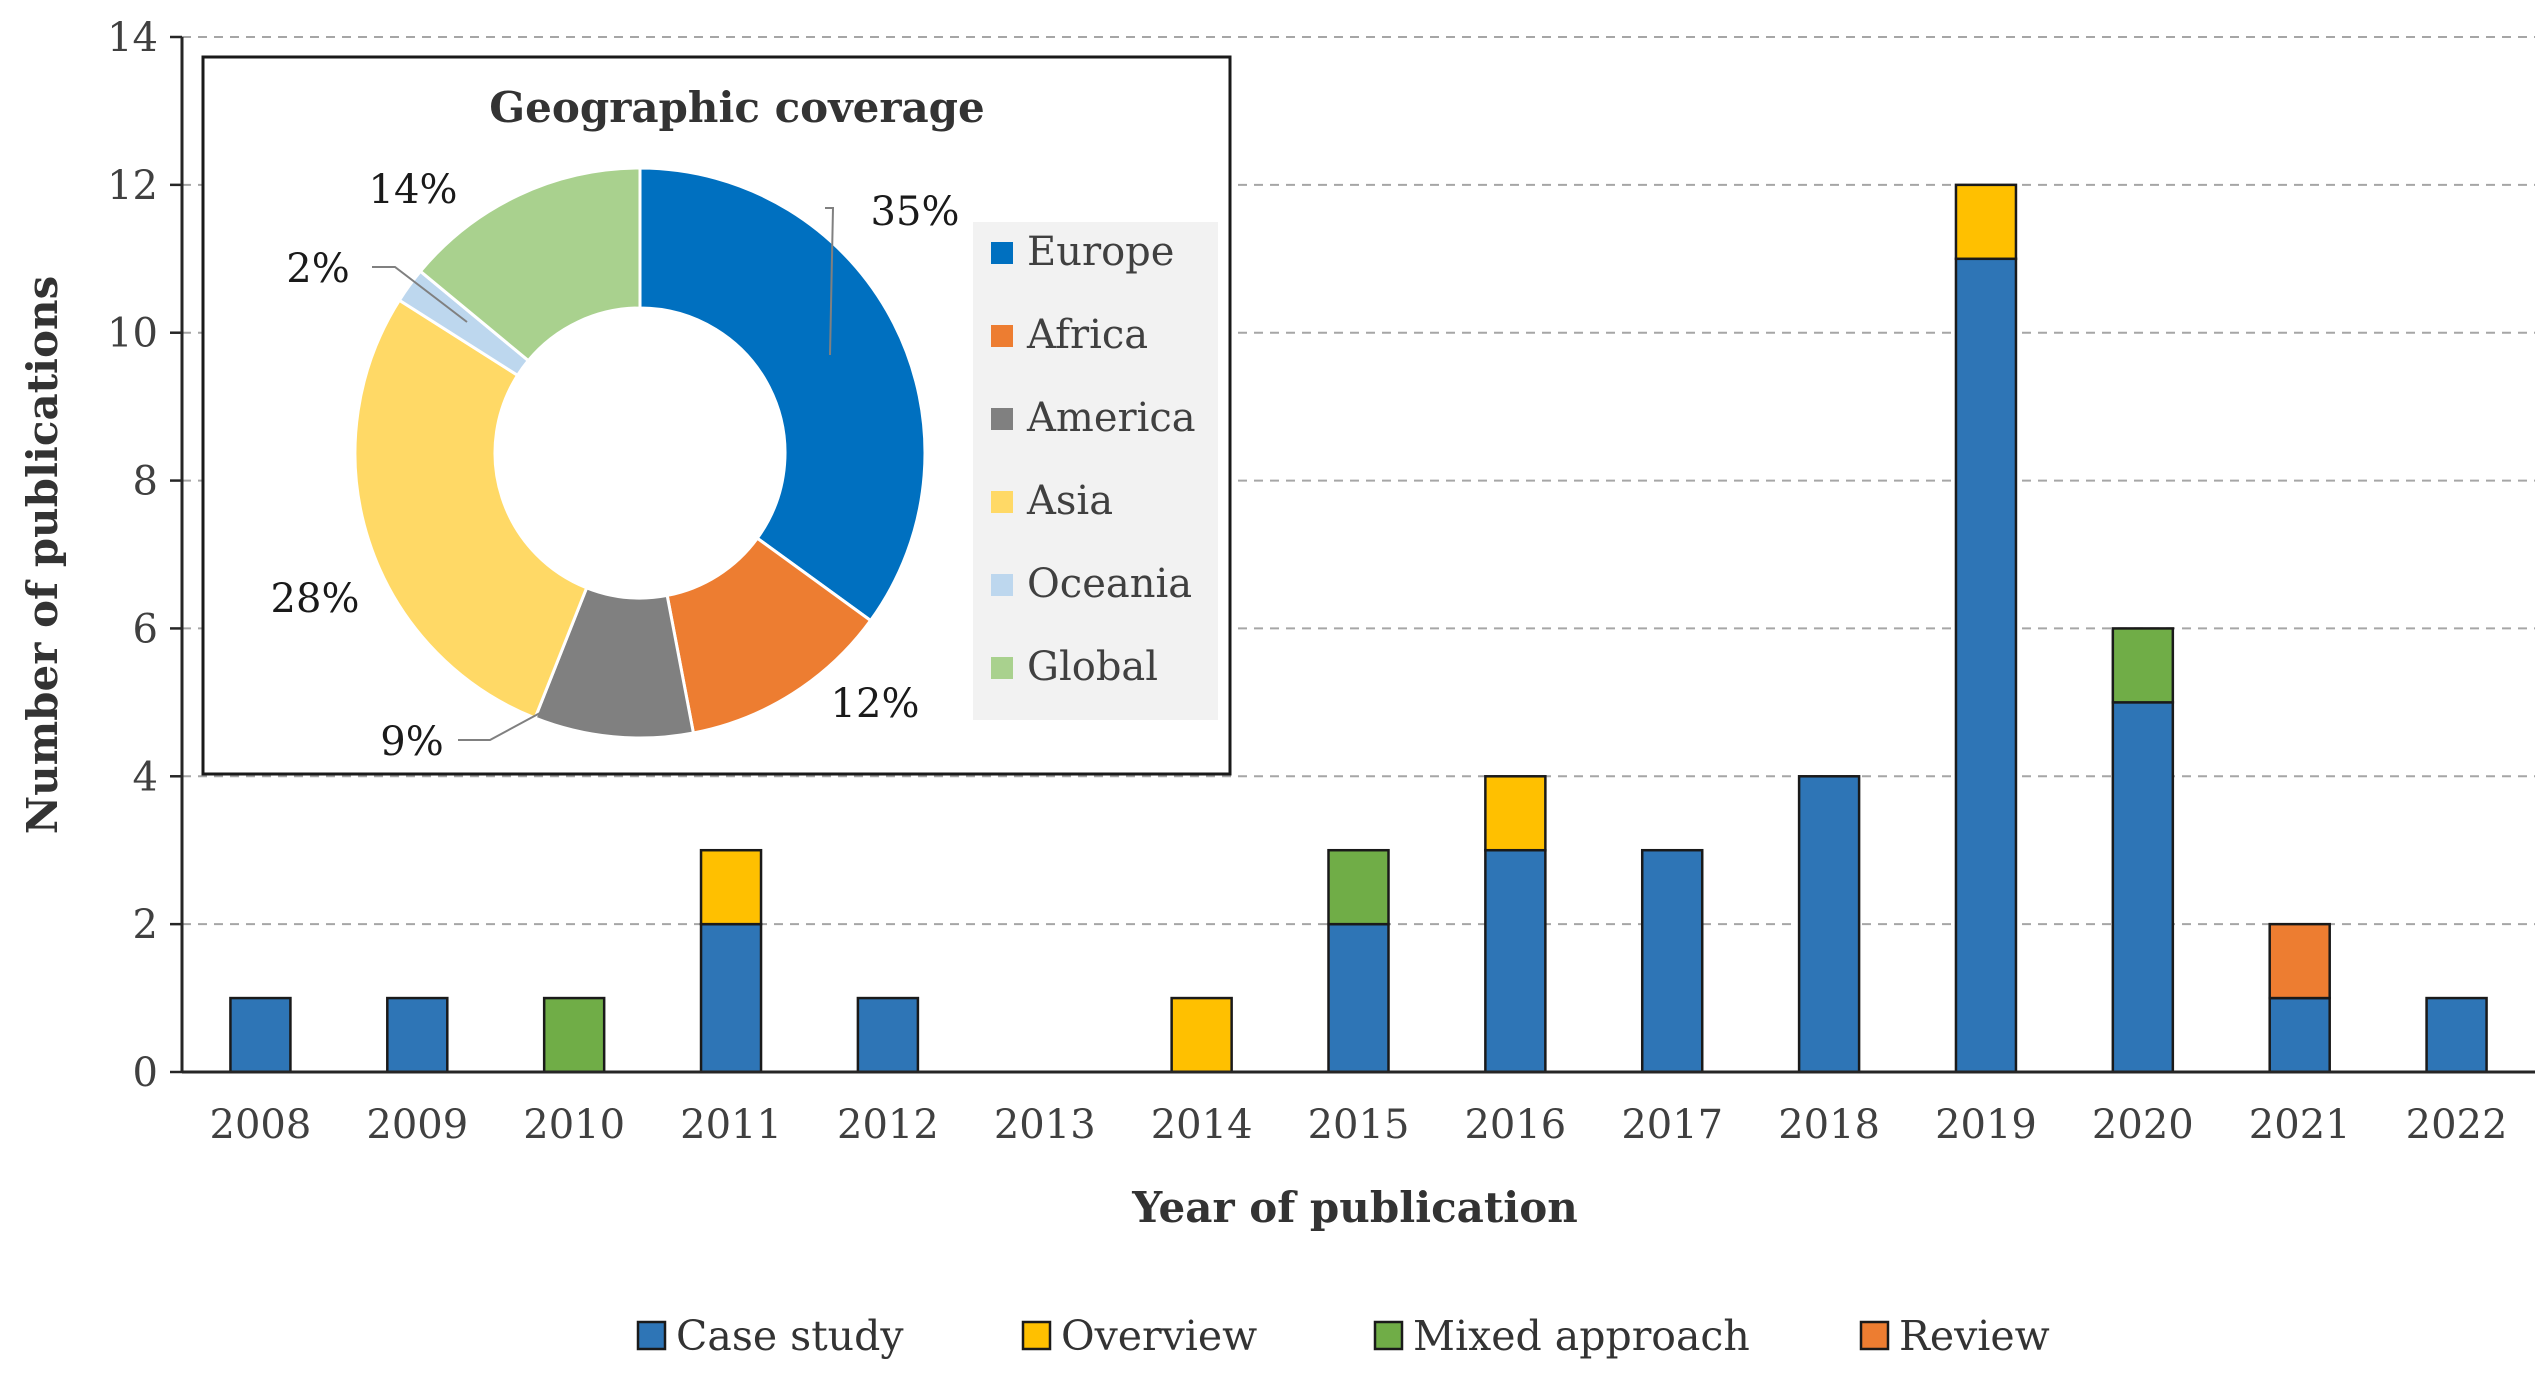 The image size is (2545, 1395). What do you see at coordinates (530, 264) in the screenshot?
I see `donut-slice-global` at bounding box center [530, 264].